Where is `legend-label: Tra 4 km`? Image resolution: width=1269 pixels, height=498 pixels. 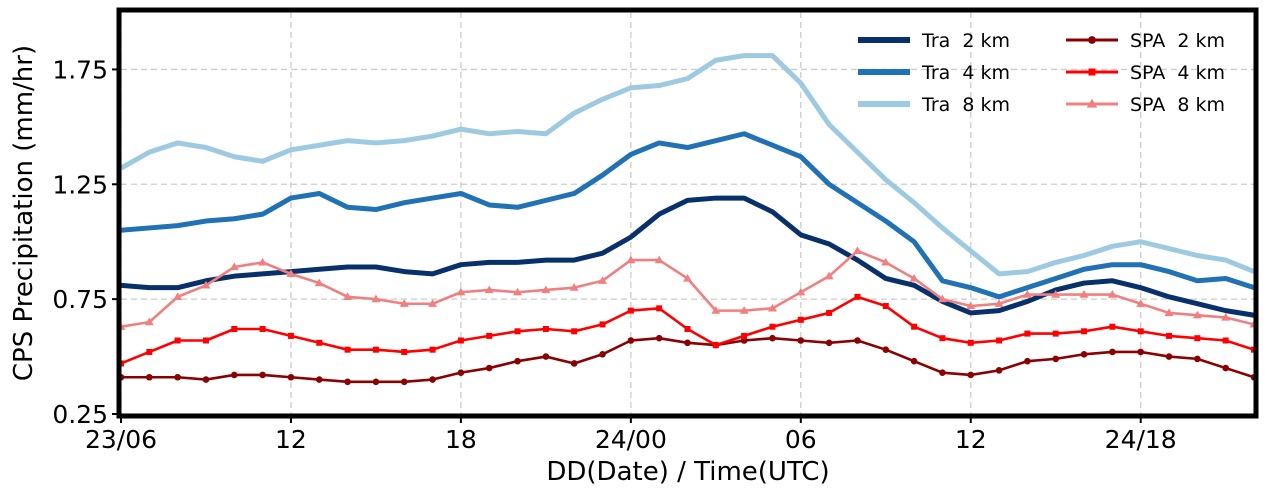
legend-label: Tra 4 km is located at coordinates (965, 73).